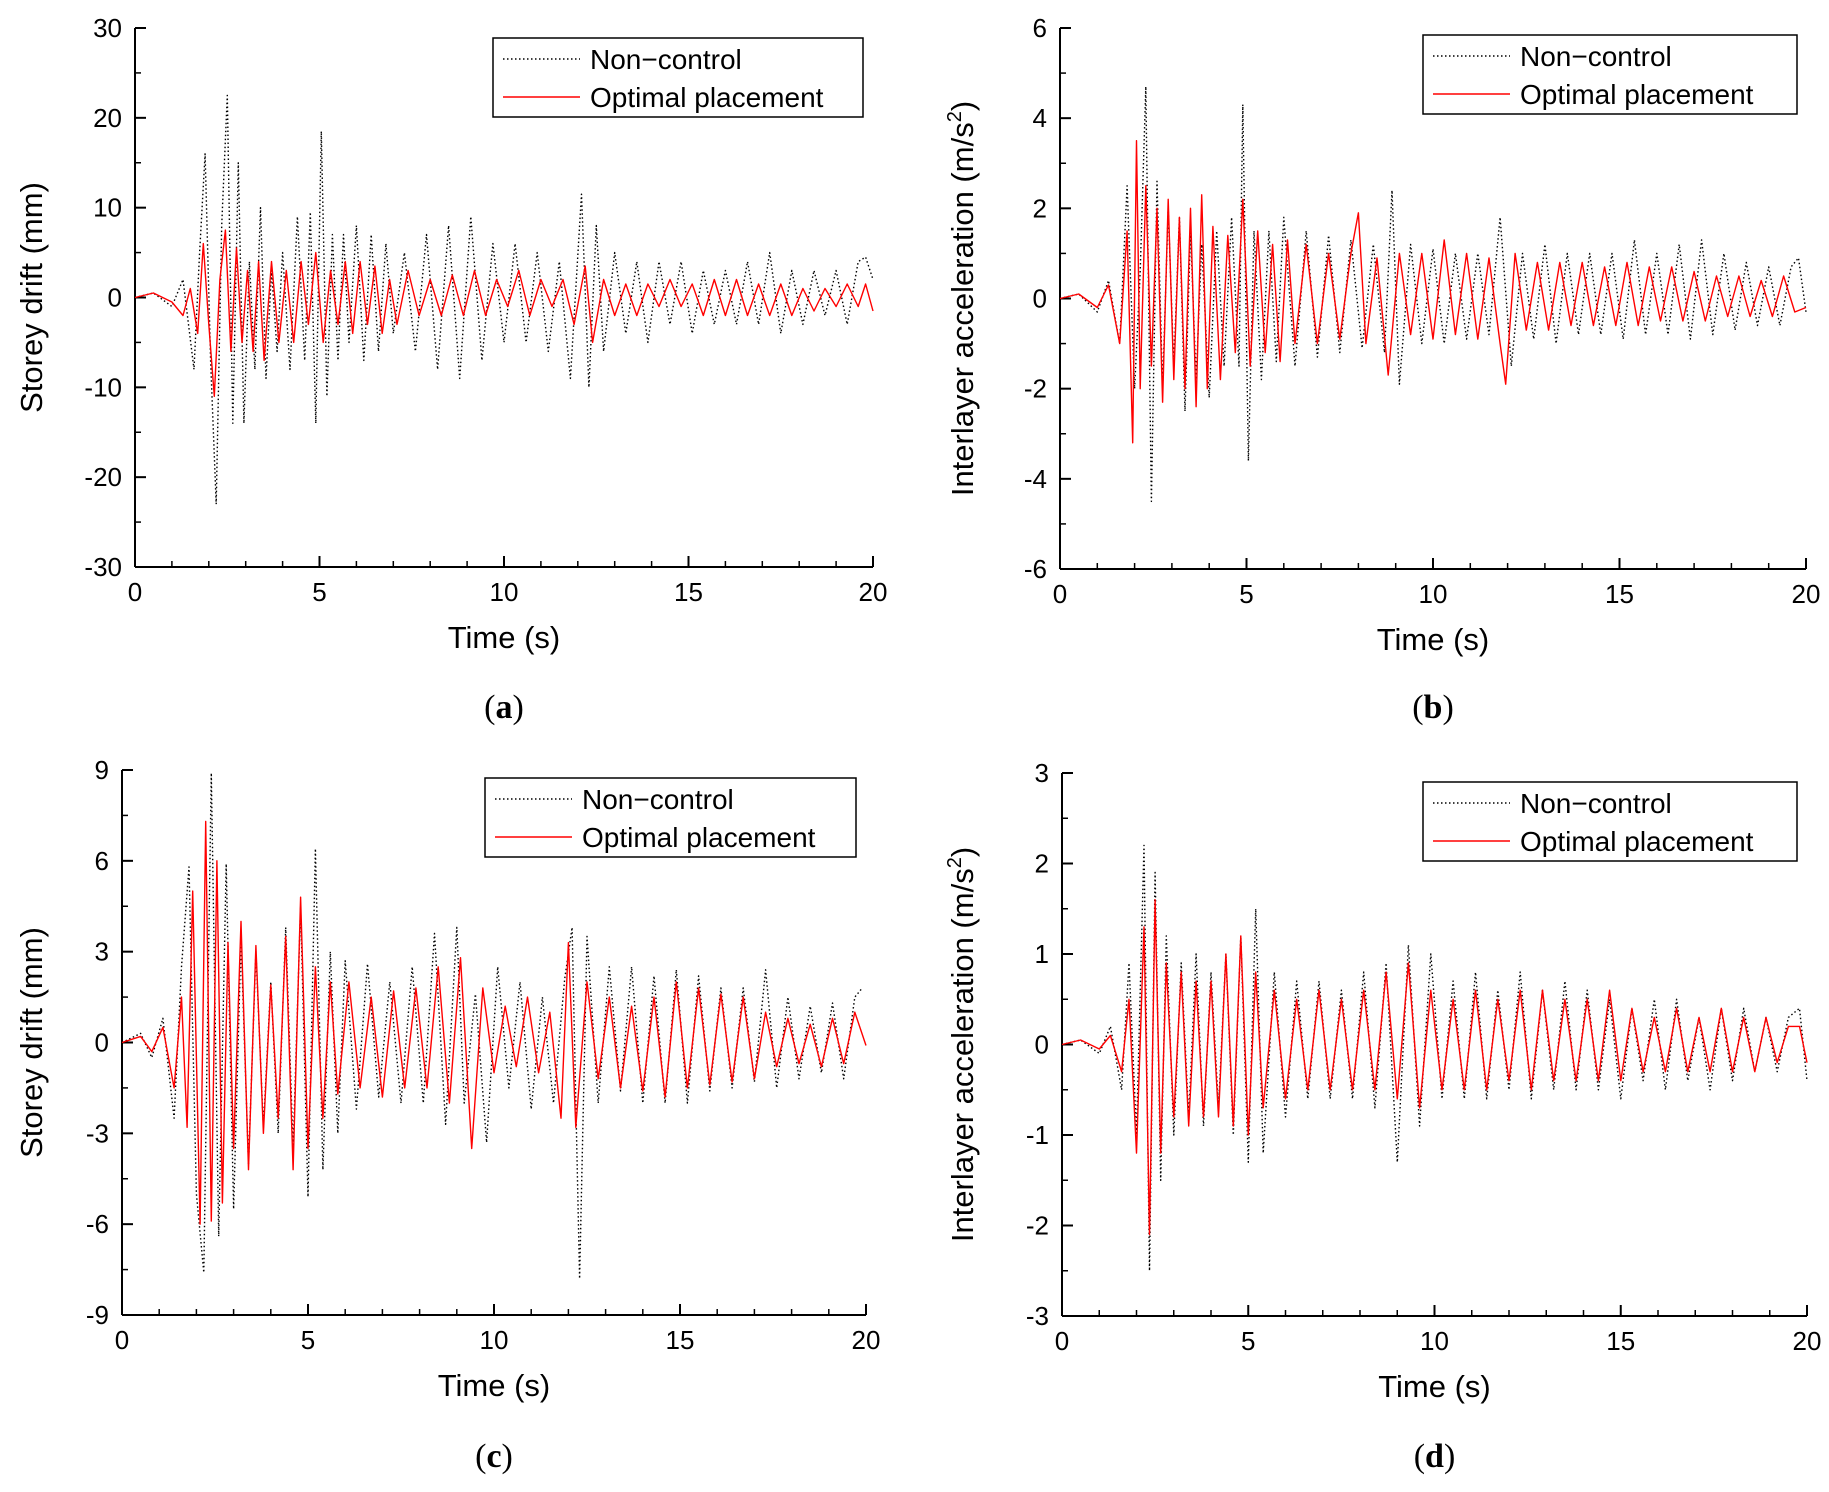 The height and width of the screenshot is (1492, 1829). I want to click on panel-label: (d), so click(1435, 1456).